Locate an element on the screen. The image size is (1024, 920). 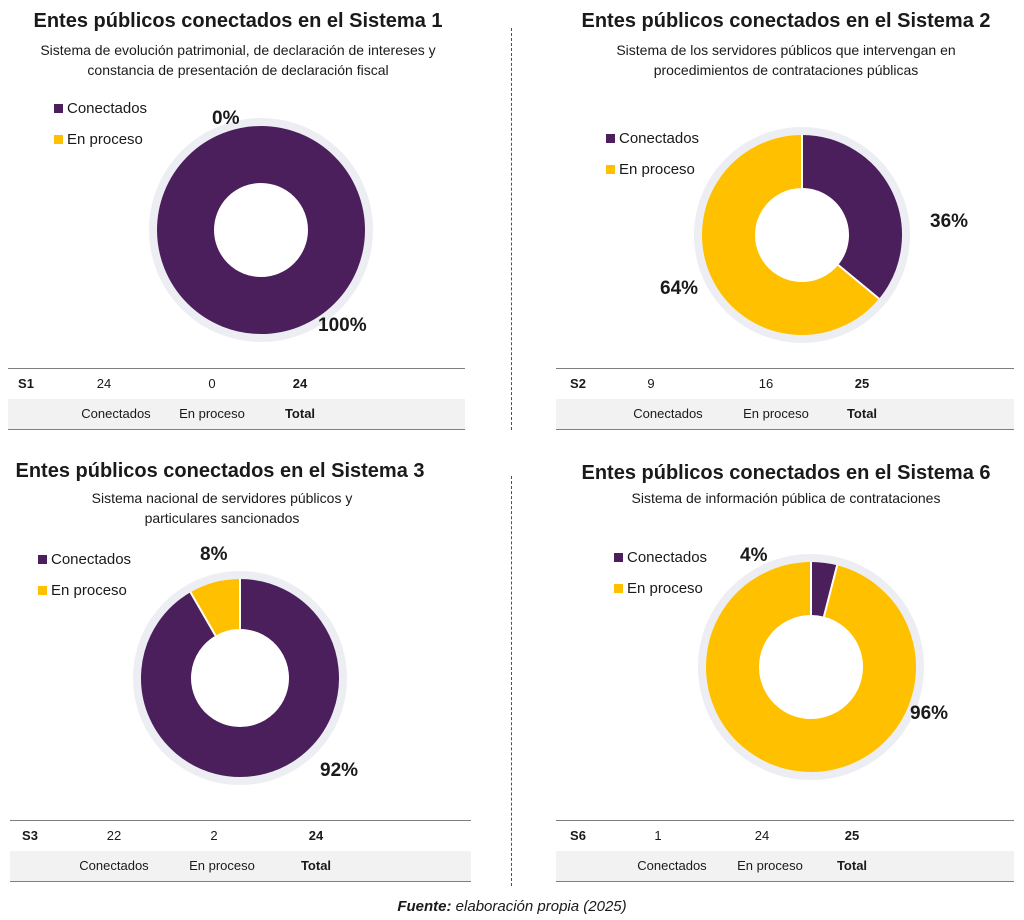
table-value-en-proceso: 24 is located at coordinates (762, 835).